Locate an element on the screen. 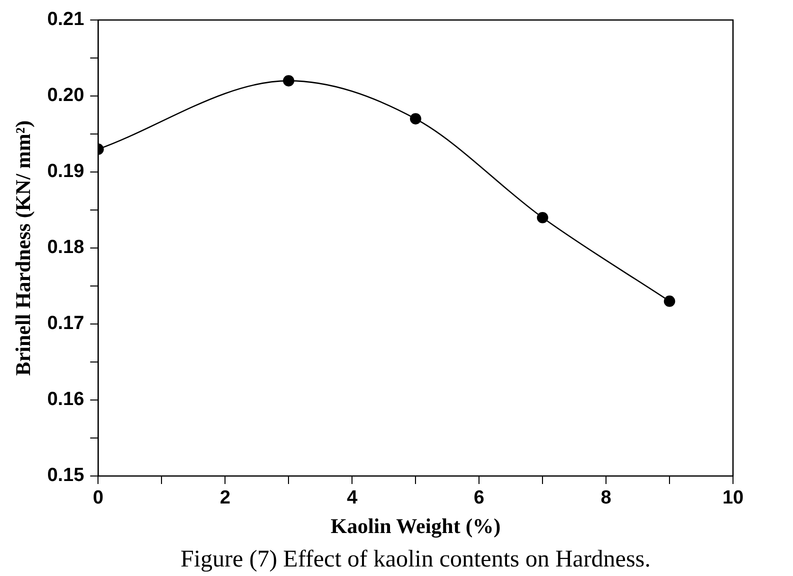  y-tick-label: 0.20 is located at coordinates (65, 95).